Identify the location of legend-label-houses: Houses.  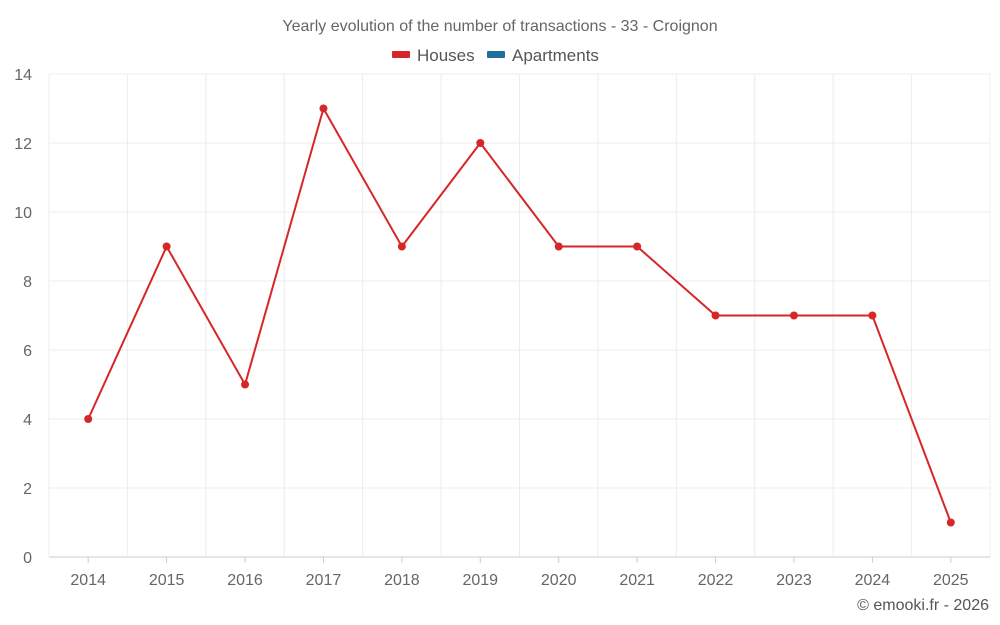
(446, 55).